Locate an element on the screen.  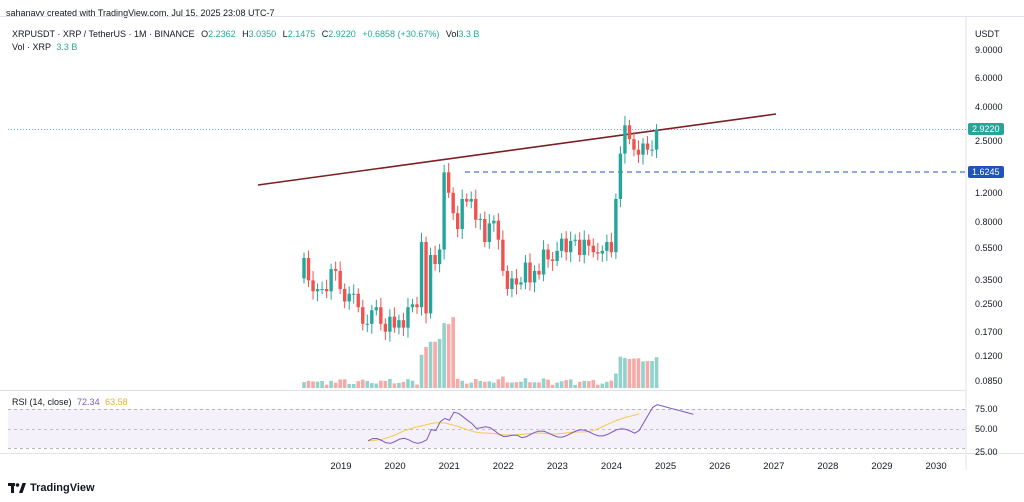
tradingview-brand: TradingView is located at coordinates (51, 488).